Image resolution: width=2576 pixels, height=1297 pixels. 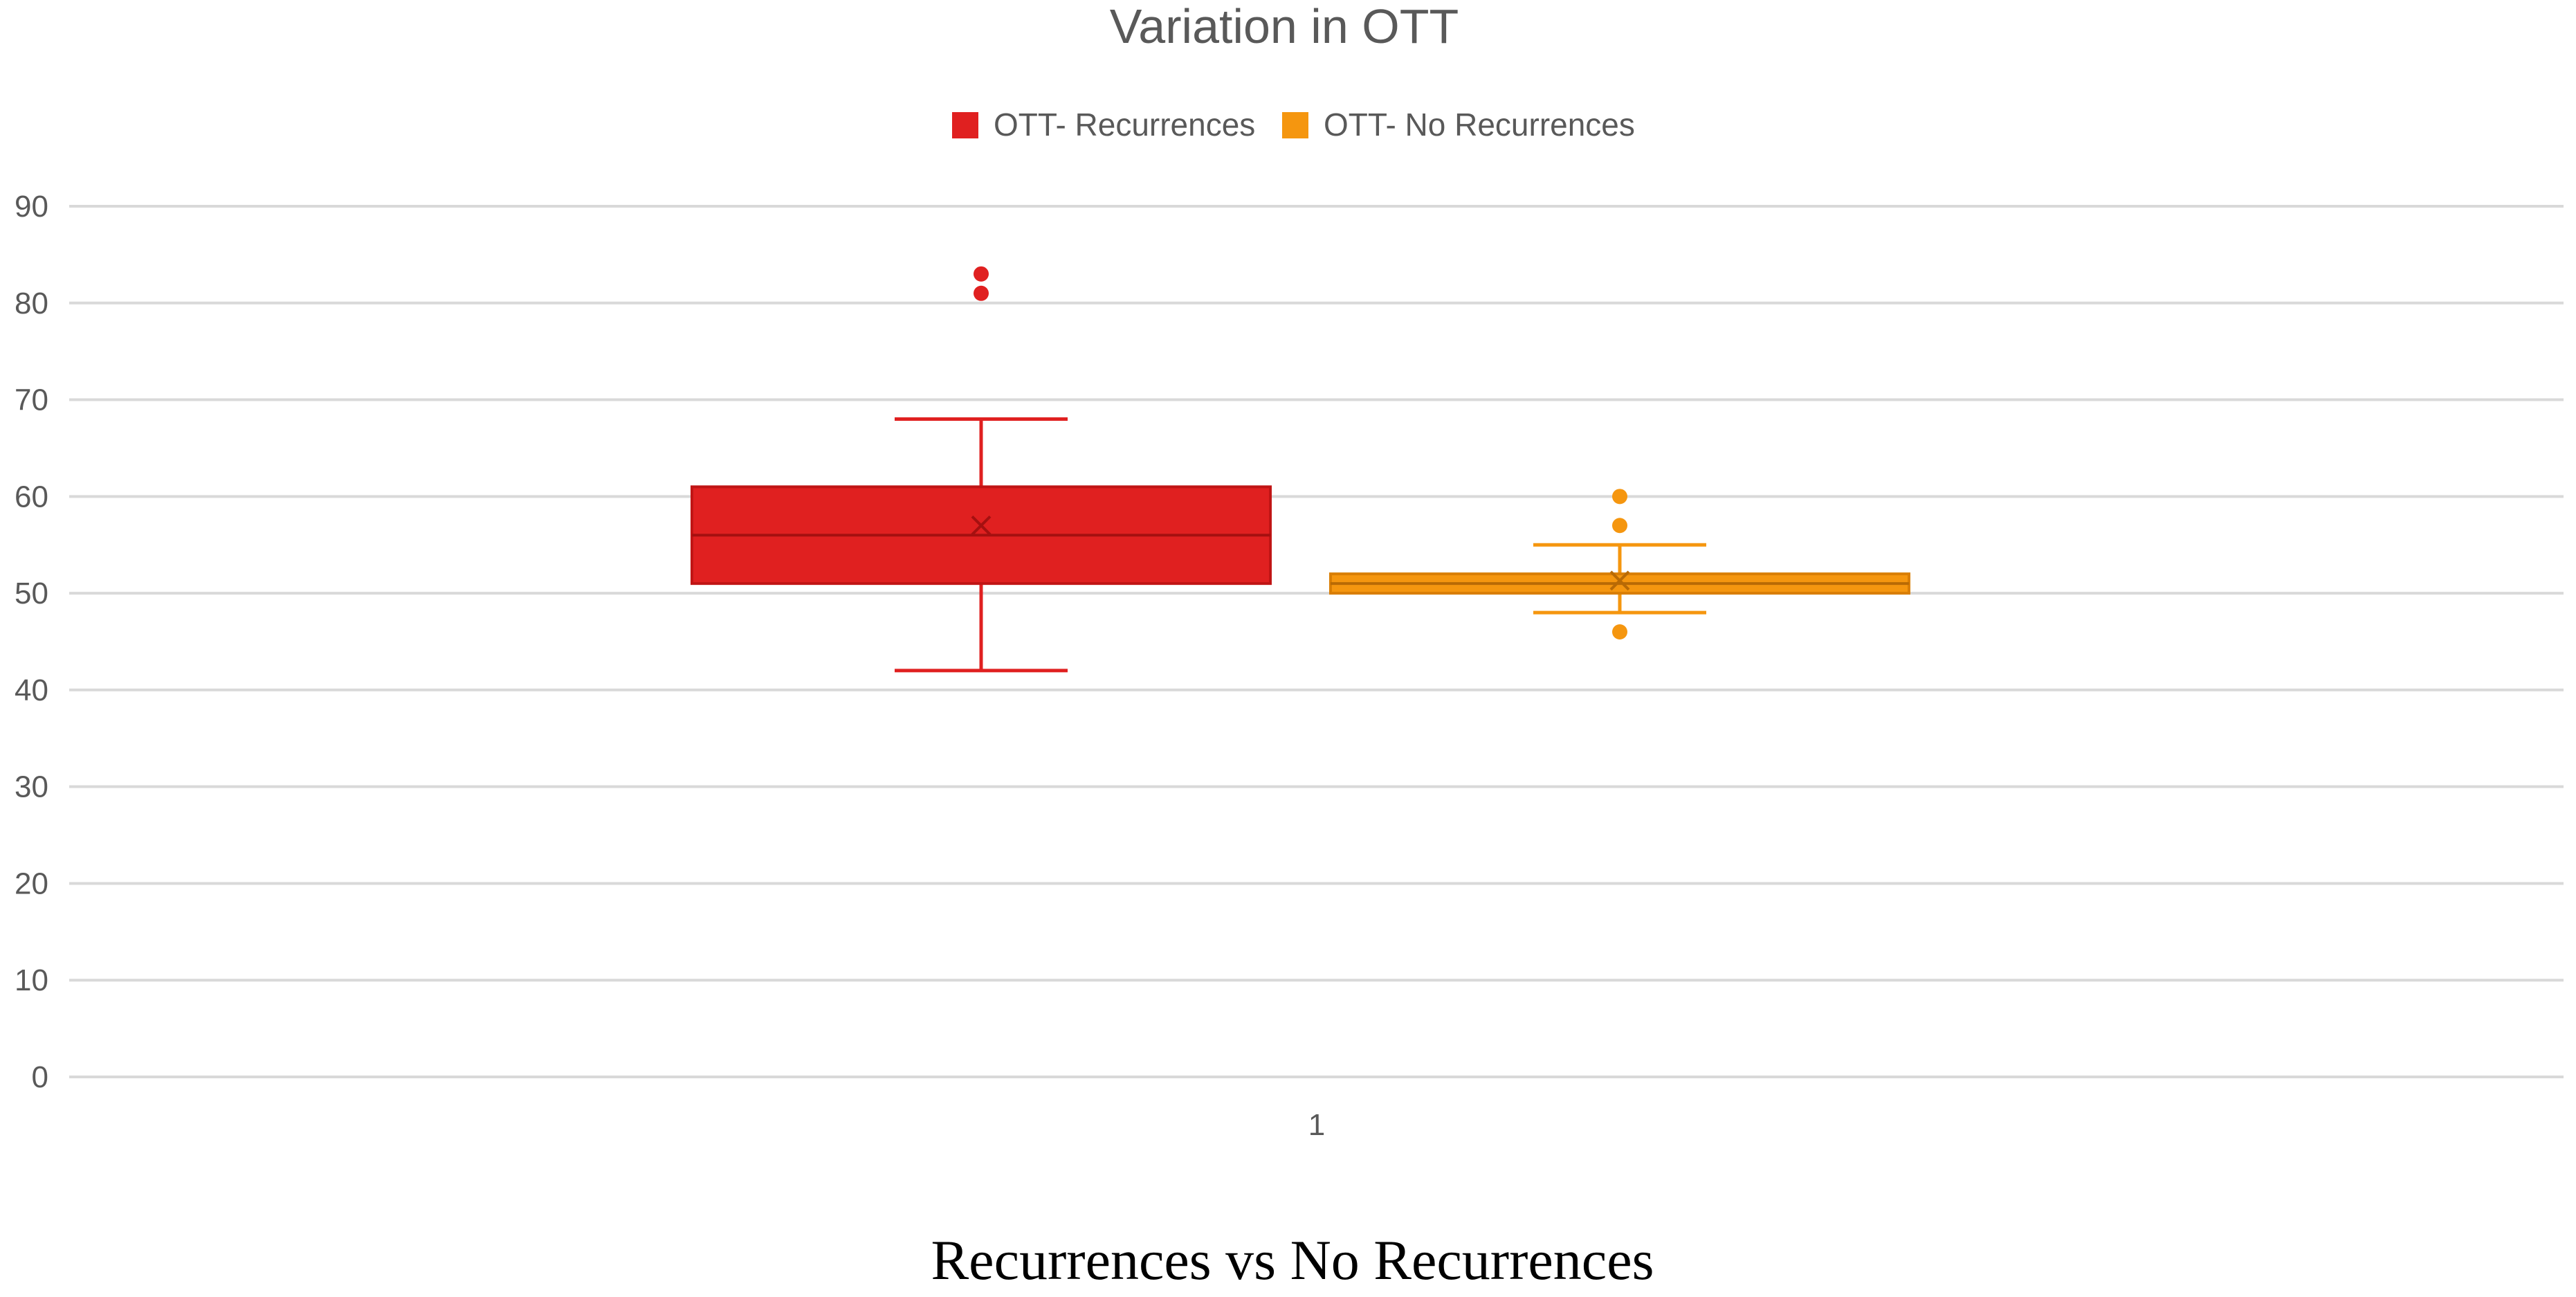 I want to click on legend: OTT- Recurrences OTT- No Recurrences, so click(x=1293, y=125).